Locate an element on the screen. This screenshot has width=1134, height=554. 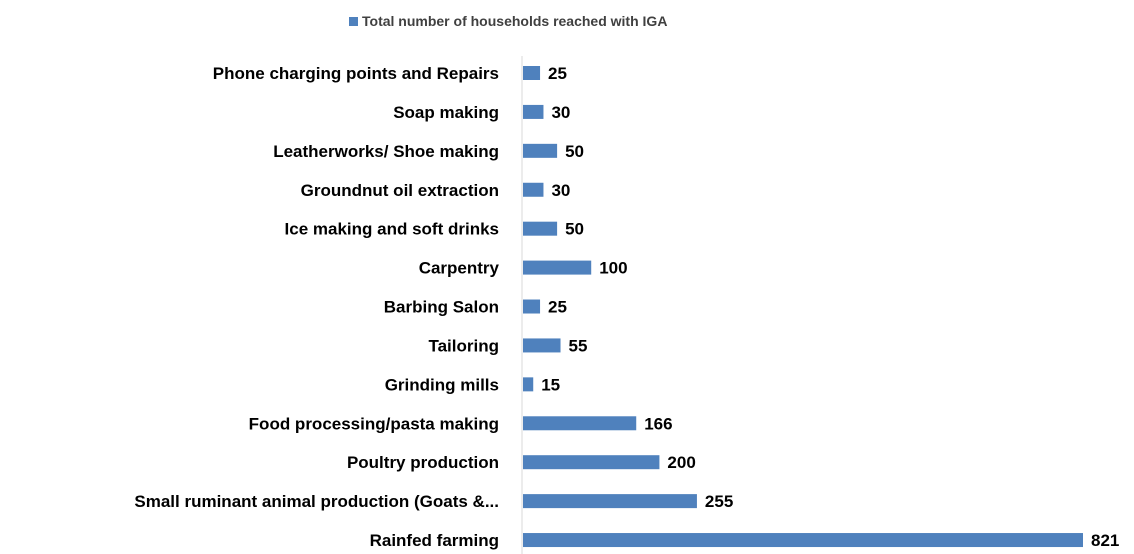
data-label: 166 is located at coordinates (658, 423).